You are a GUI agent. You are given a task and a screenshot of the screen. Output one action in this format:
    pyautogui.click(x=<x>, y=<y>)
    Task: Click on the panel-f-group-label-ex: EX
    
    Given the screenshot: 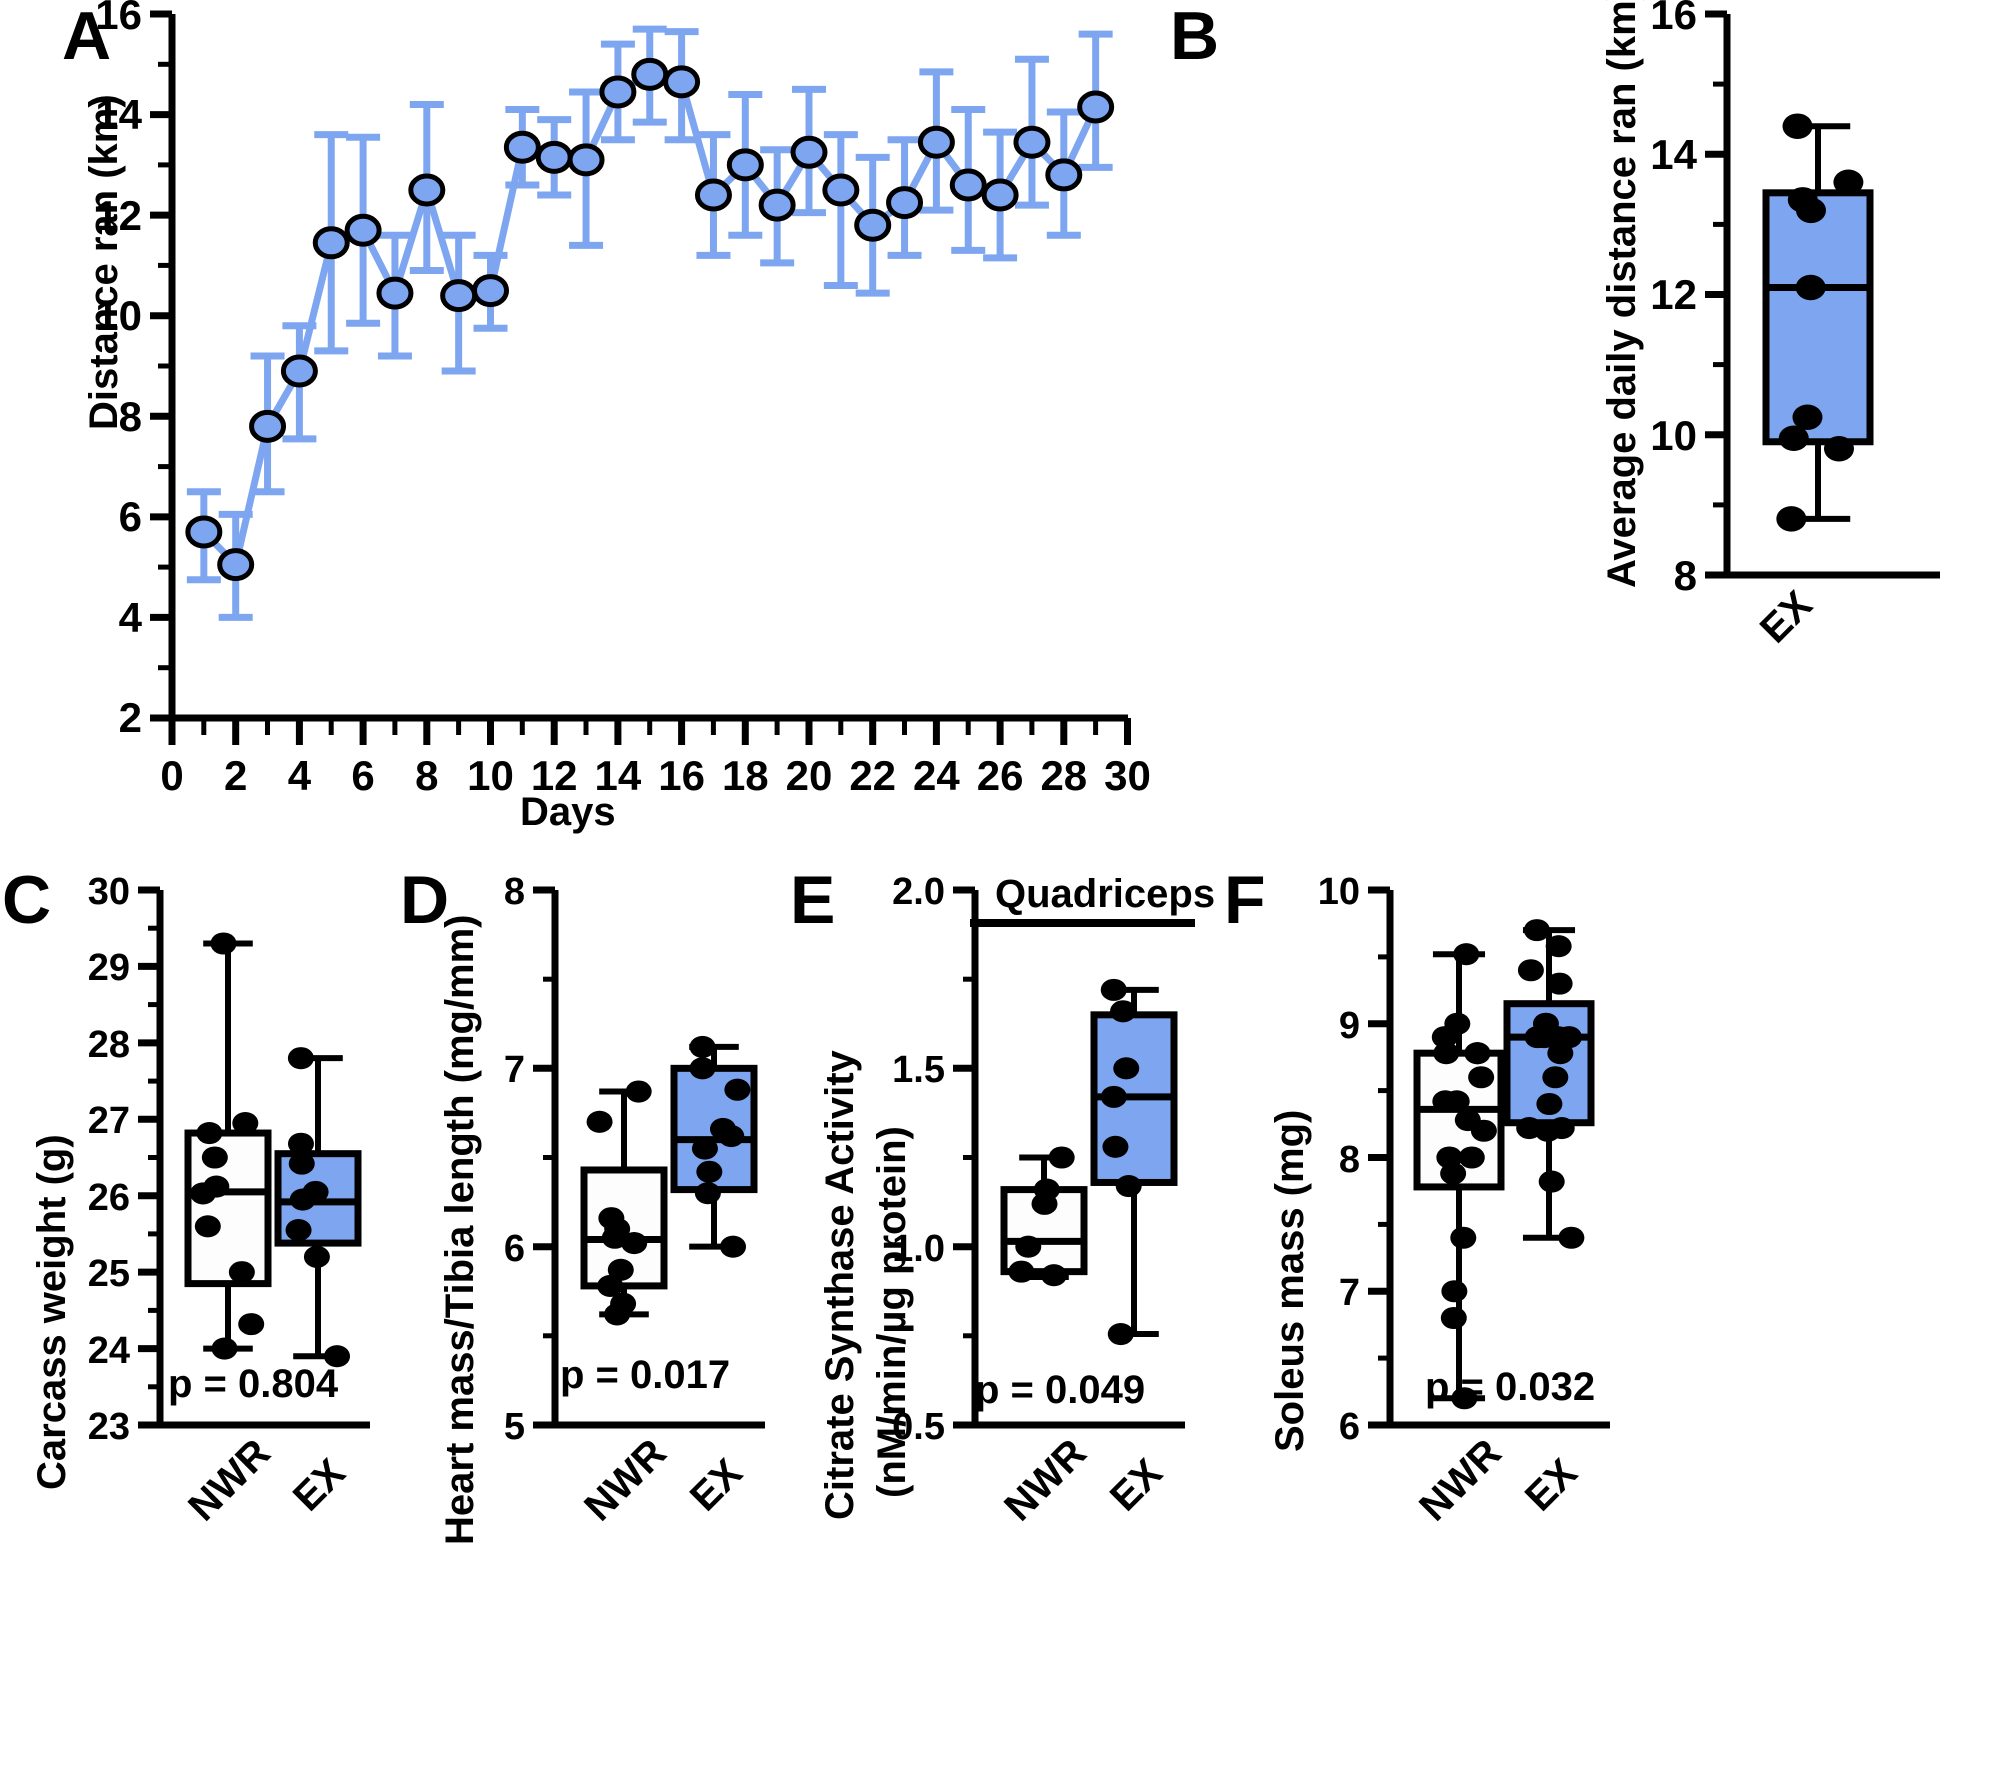 What is the action you would take?
    pyautogui.click(x=1551, y=1485)
    